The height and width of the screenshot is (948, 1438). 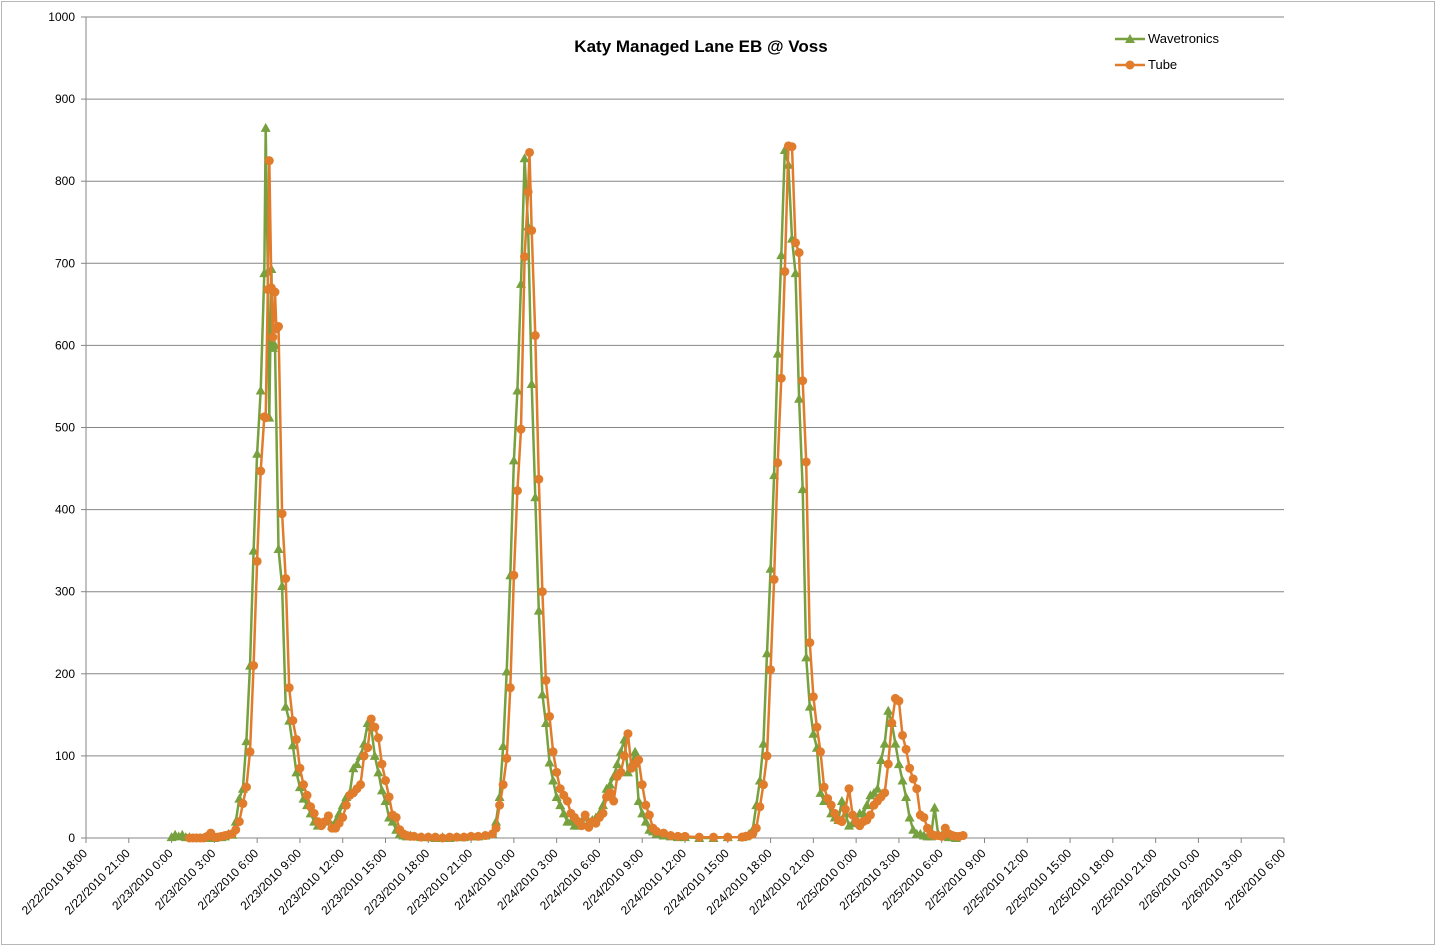 I want to click on y-tick-label: 1000, so click(x=61, y=17).